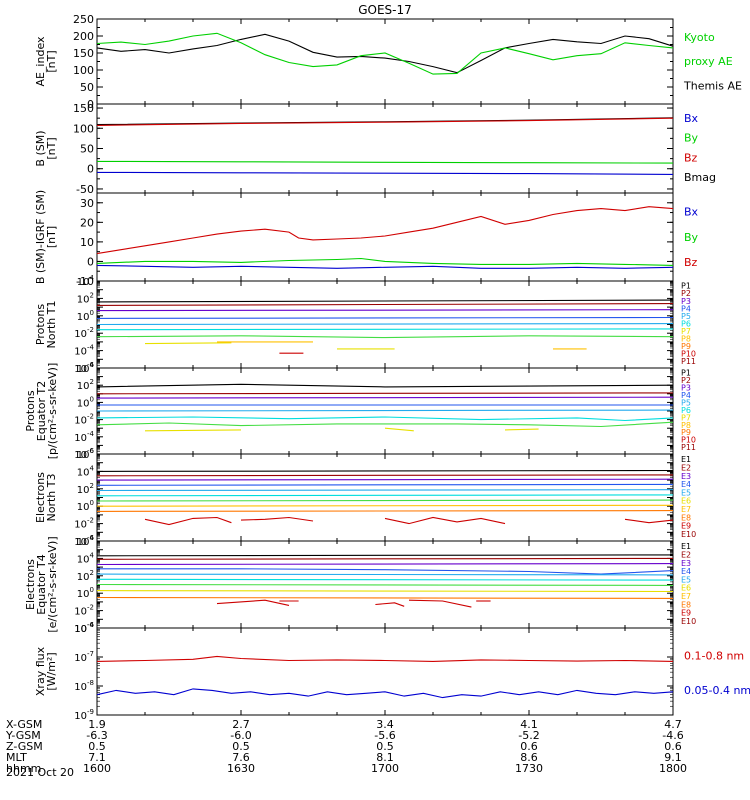 The image size is (750, 800). Describe the element at coordinates (51, 325) in the screenshot. I see `y-axis-label: North T1` at that location.